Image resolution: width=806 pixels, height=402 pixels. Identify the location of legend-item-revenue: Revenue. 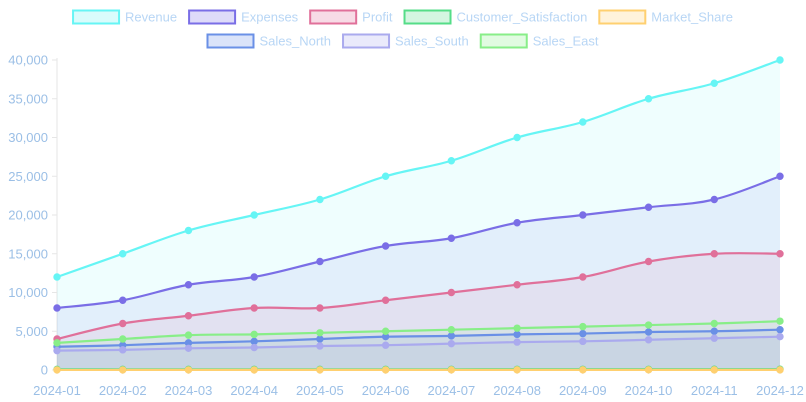
(124, 17).